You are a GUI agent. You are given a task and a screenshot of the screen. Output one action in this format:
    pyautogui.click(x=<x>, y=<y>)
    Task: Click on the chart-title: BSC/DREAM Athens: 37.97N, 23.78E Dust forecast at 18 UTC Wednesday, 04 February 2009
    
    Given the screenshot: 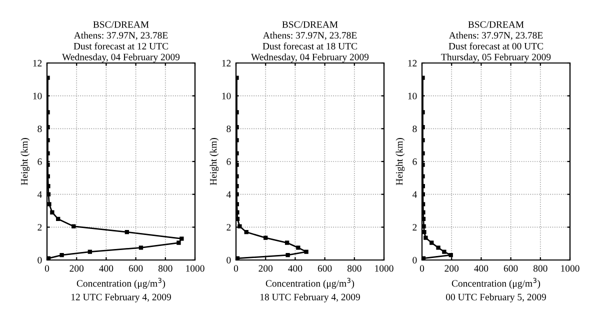 What is the action you would take?
    pyautogui.click(x=310, y=41)
    